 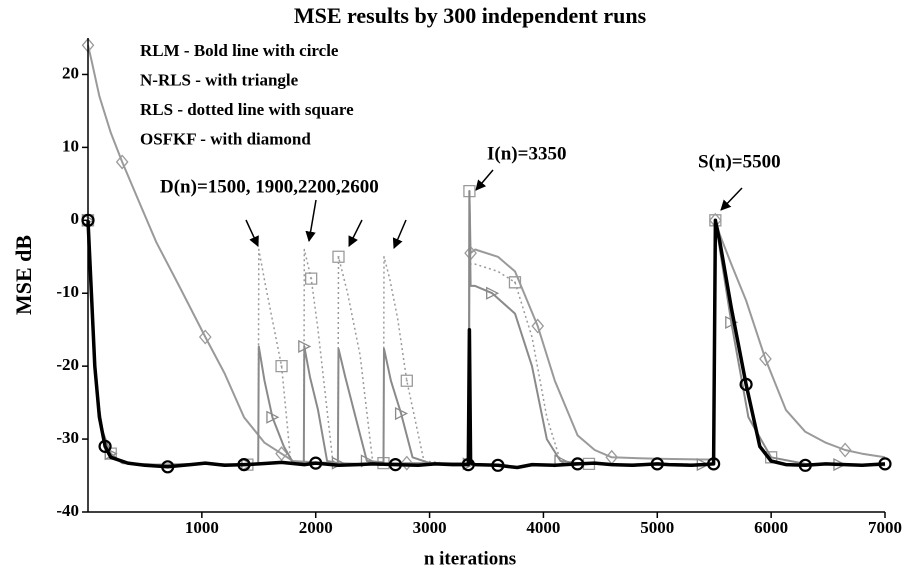 What do you see at coordinates (67, 437) in the screenshot?
I see `y-tick-label: -30` at bounding box center [67, 437].